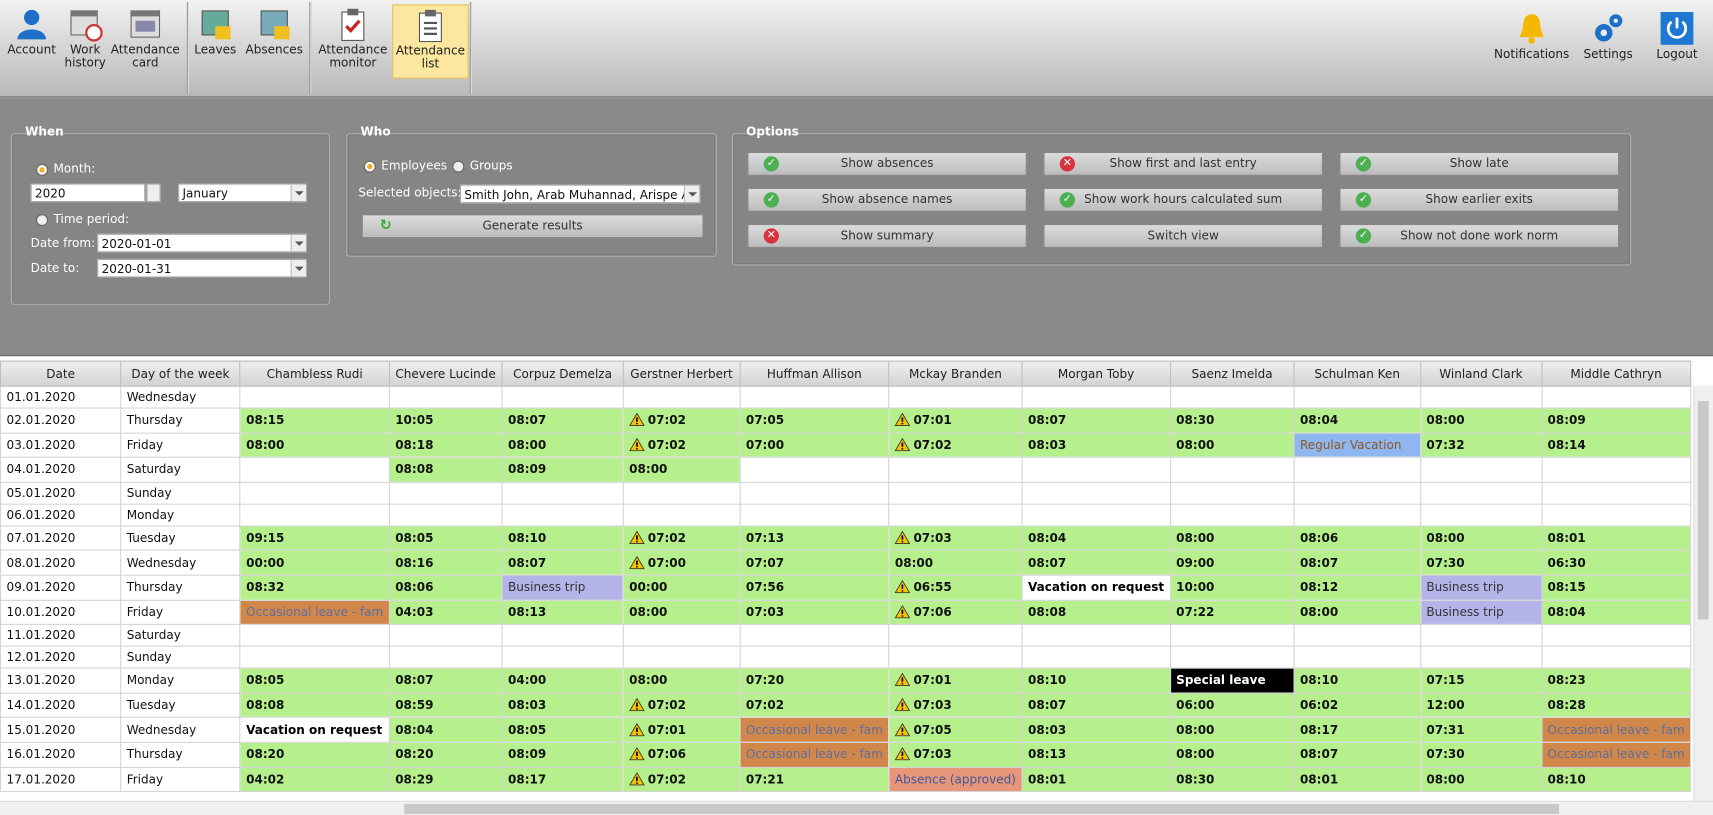 The image size is (1713, 815). What do you see at coordinates (205, 194) in the screenshot?
I see `month-value: January` at bounding box center [205, 194].